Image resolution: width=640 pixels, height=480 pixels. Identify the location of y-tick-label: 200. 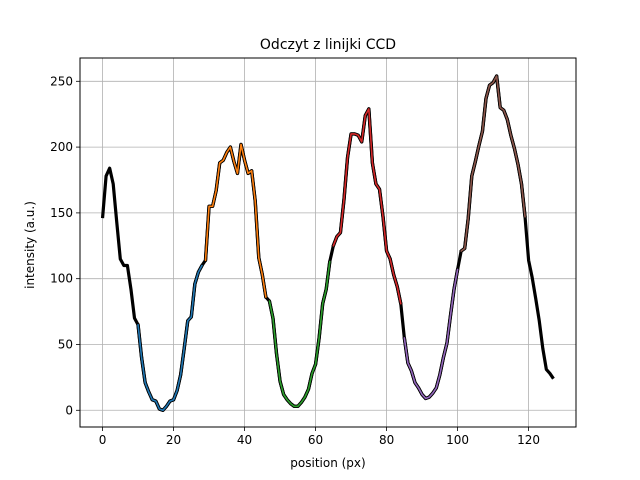
(61, 147).